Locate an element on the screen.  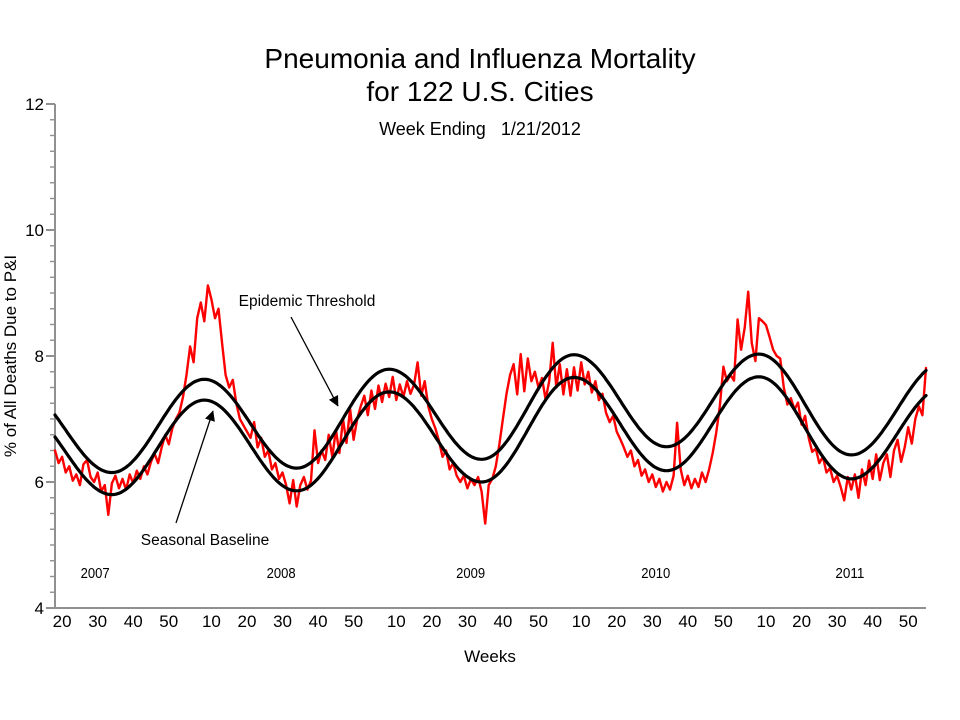
chart-title-line2: for 122 U.S. Cities is located at coordinates (480, 91).